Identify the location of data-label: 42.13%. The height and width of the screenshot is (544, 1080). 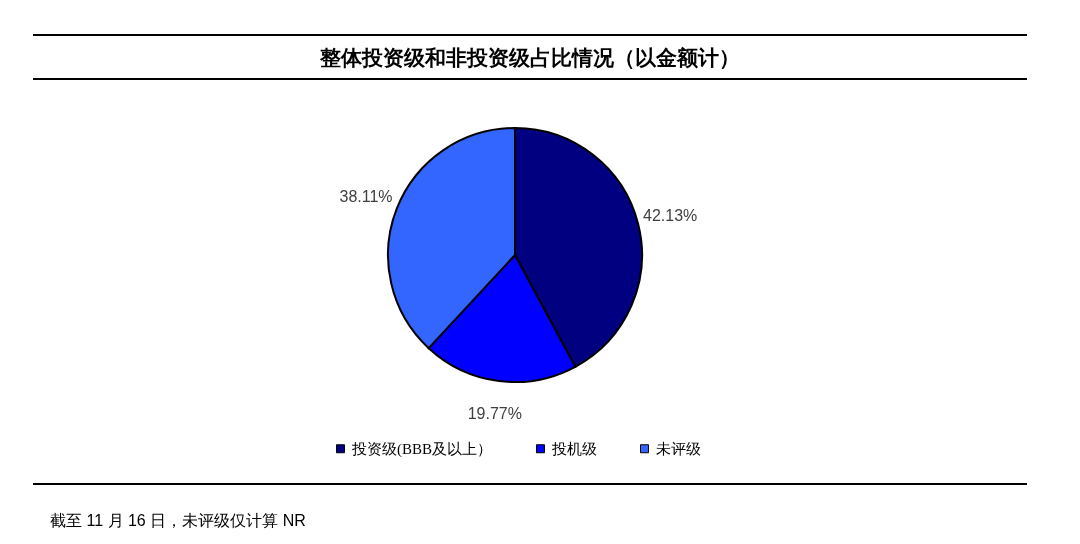
(670, 215).